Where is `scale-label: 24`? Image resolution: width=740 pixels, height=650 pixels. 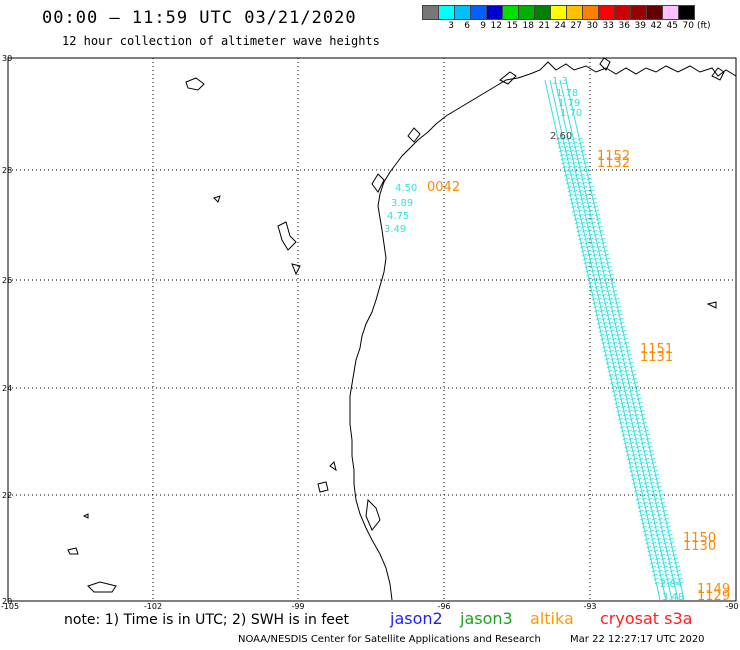
scale-label: 24 is located at coordinates (560, 26).